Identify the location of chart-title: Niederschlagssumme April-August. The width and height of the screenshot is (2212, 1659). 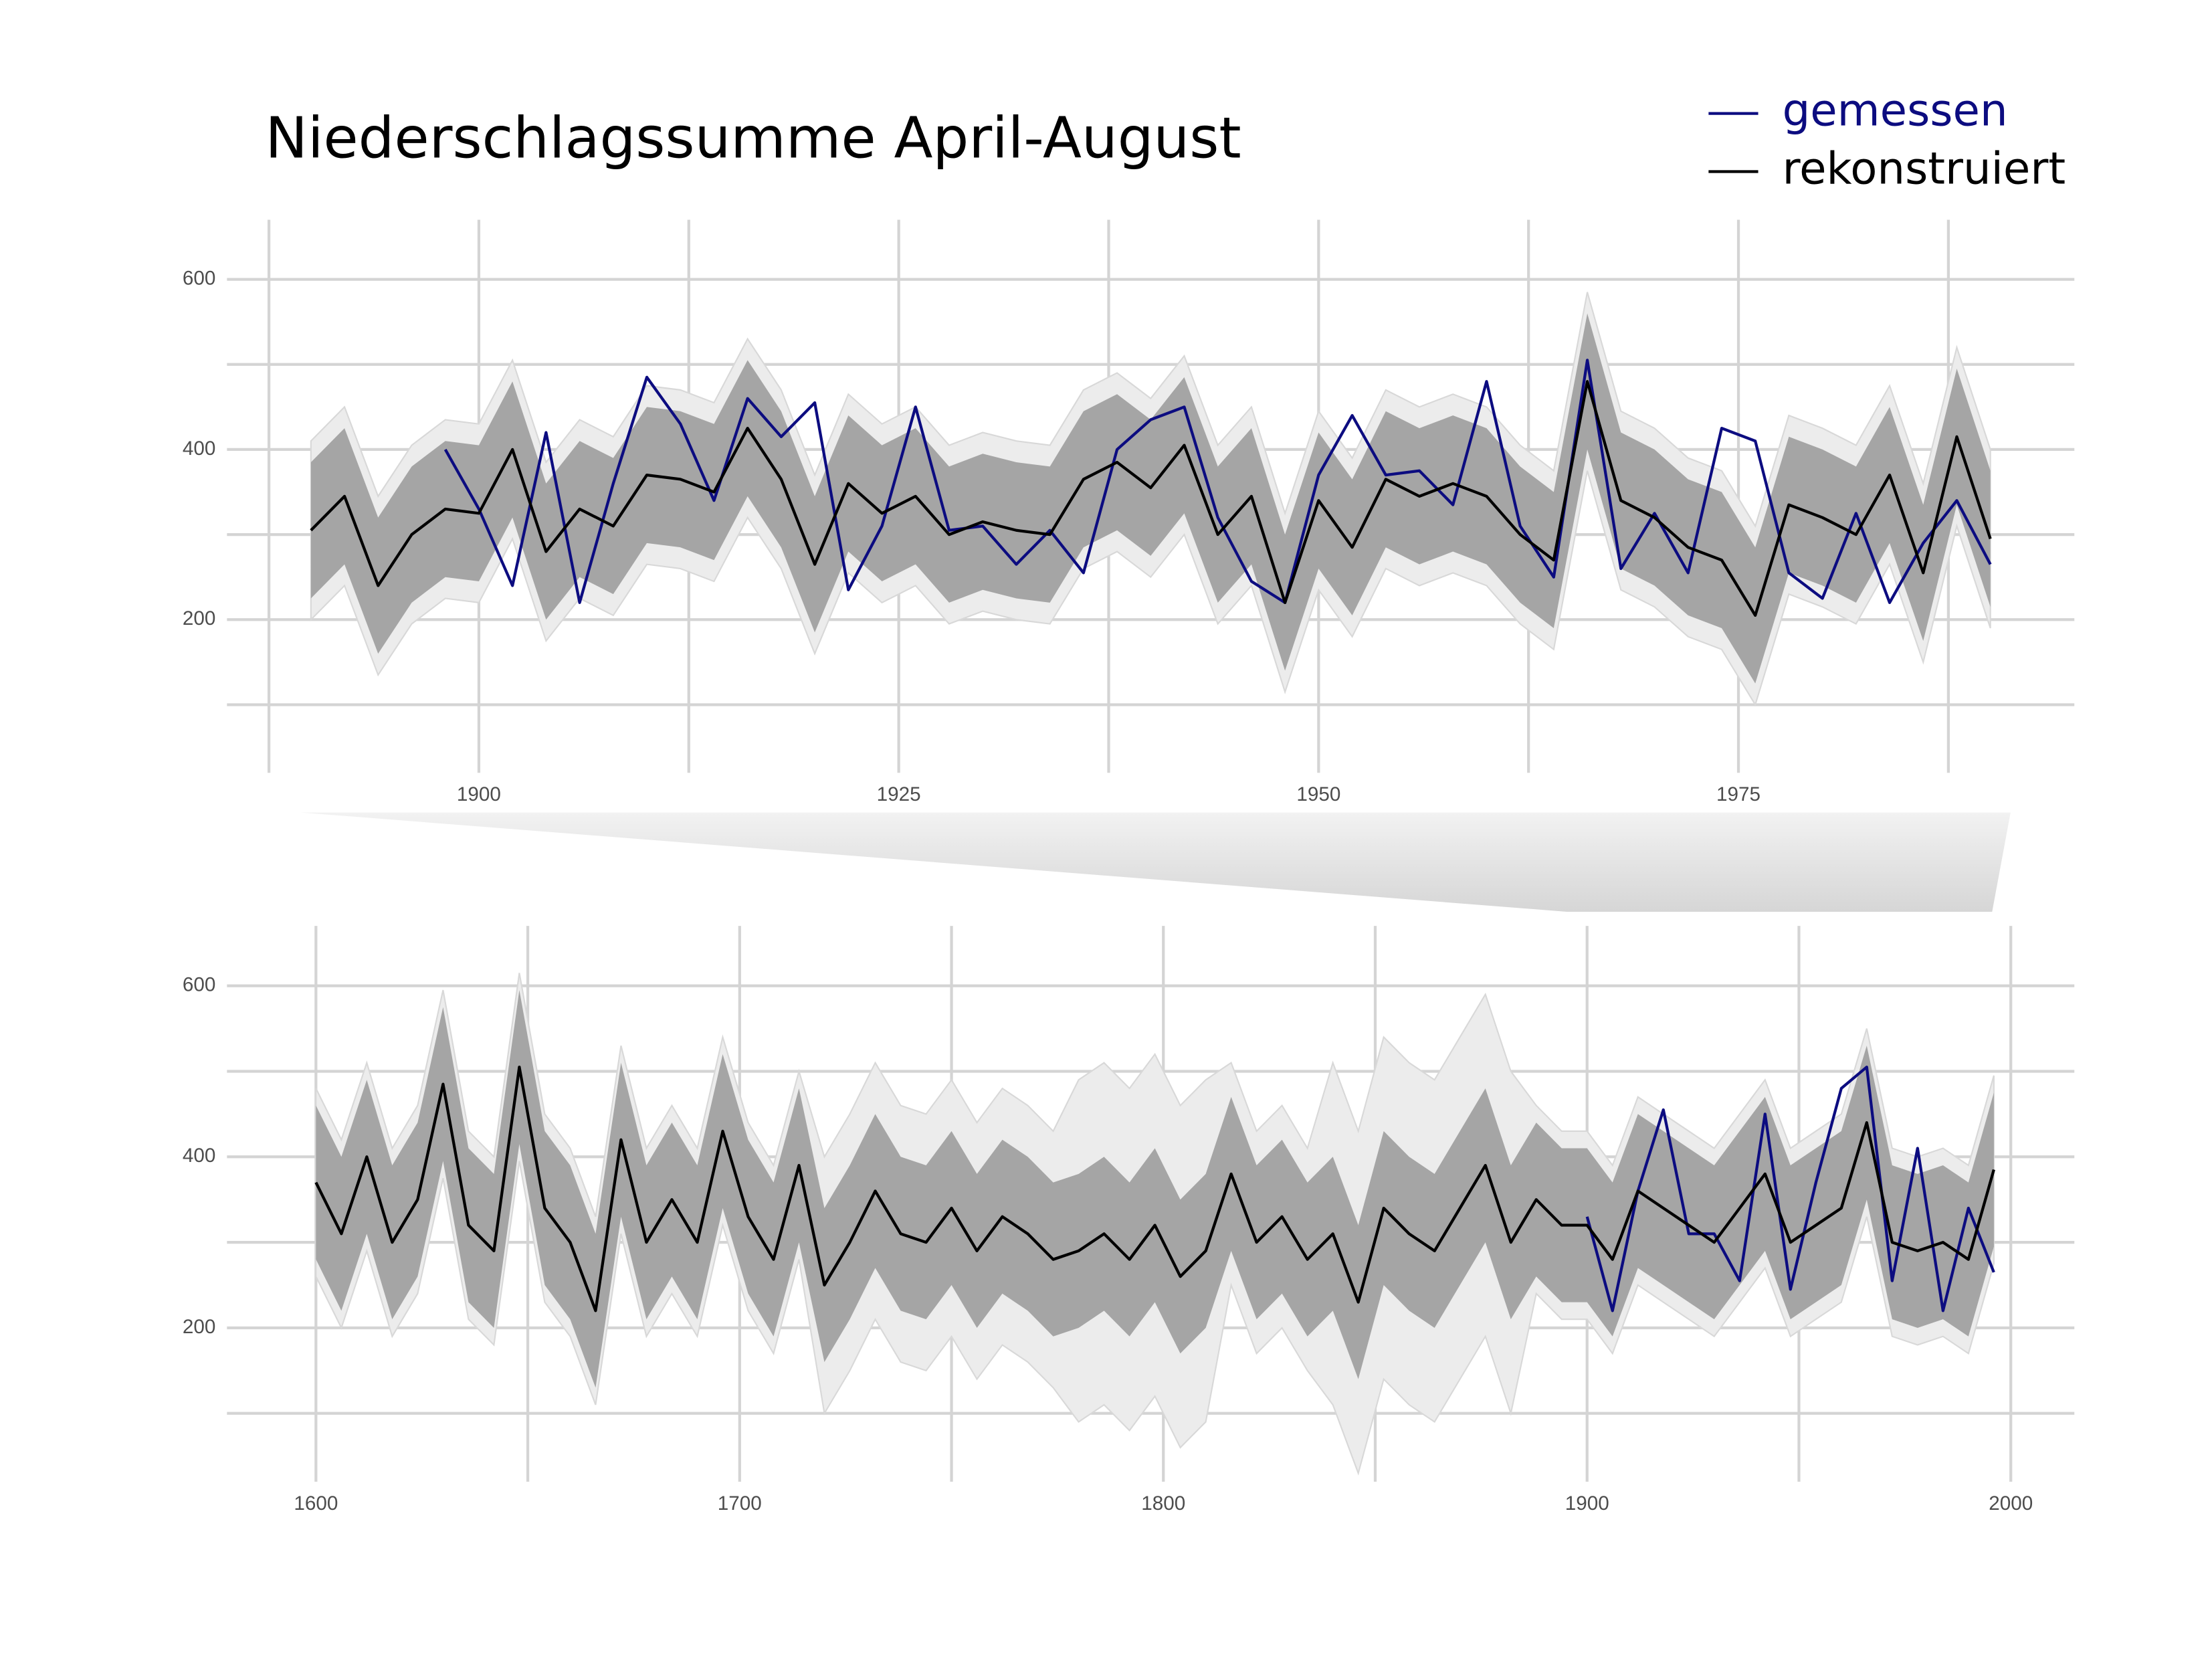
(753, 137).